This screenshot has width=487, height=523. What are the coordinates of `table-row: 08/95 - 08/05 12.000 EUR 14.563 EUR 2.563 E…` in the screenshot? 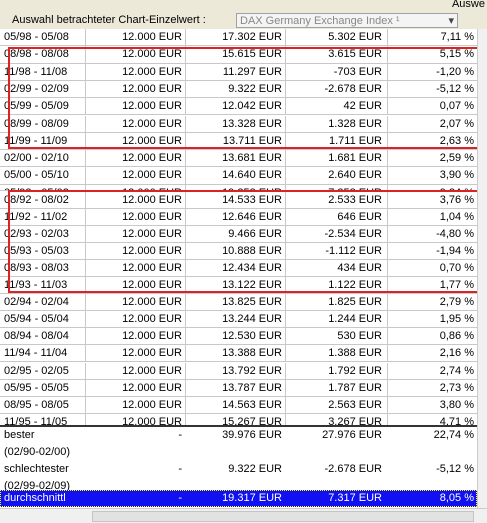 It's located at (238, 405).